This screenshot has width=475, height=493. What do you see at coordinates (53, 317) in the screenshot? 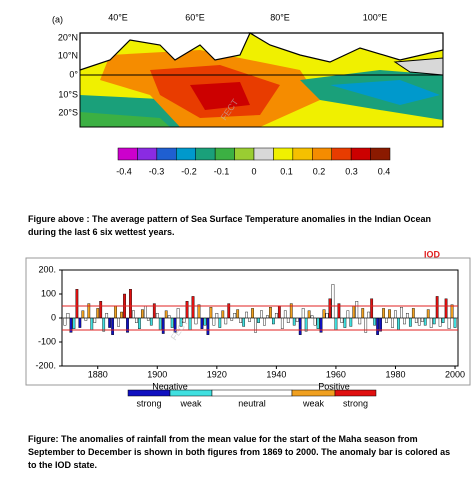
I see `y-tick-label: 0` at bounding box center [53, 317].